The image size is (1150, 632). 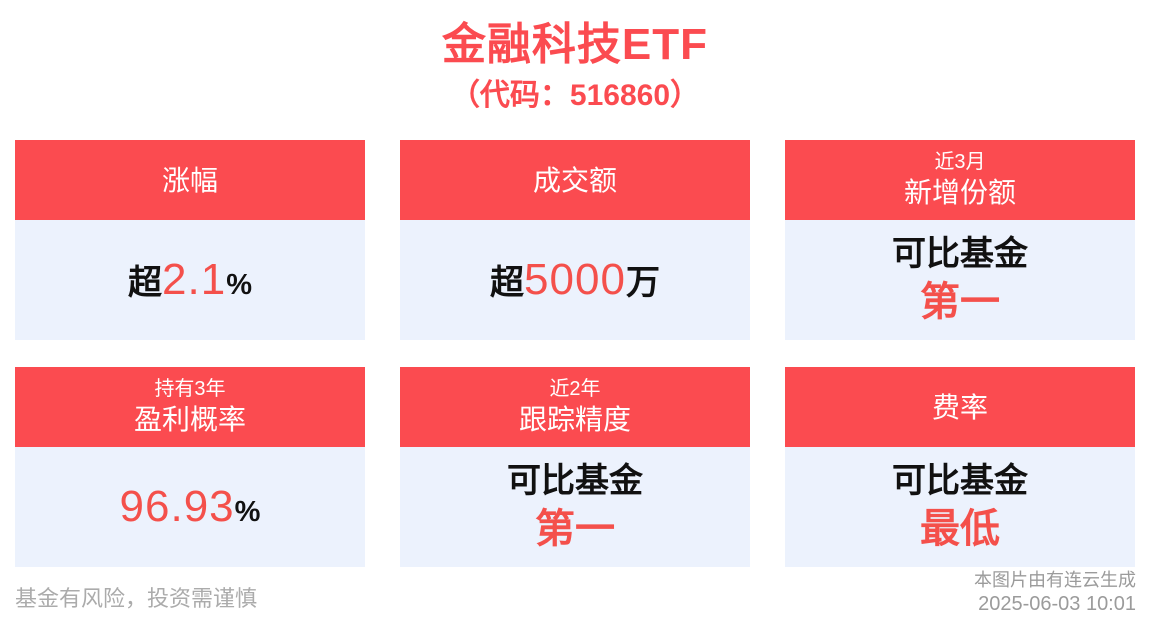 I want to click on card-header-label: 费率, so click(x=959, y=407).